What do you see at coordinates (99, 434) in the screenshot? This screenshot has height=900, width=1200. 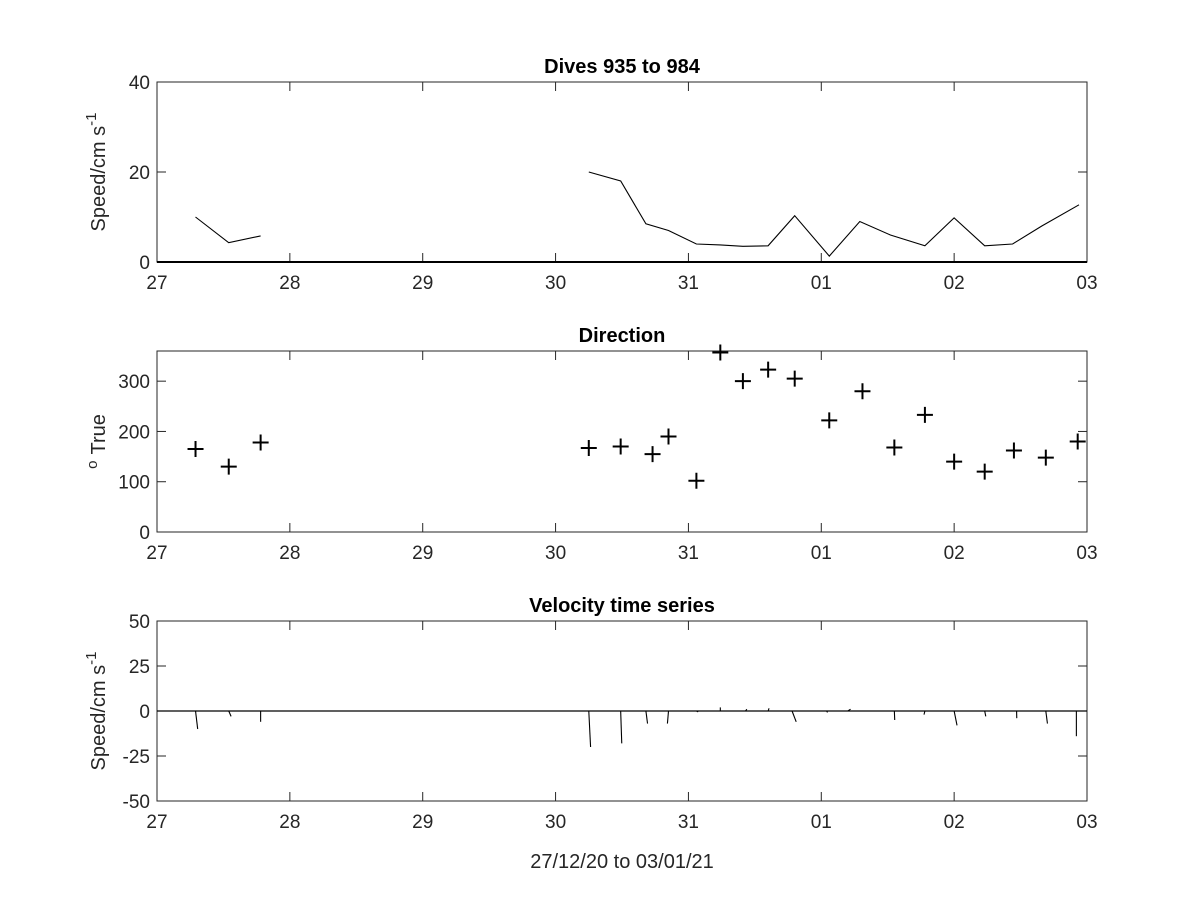 I see `y-axis-label-text: True` at bounding box center [99, 434].